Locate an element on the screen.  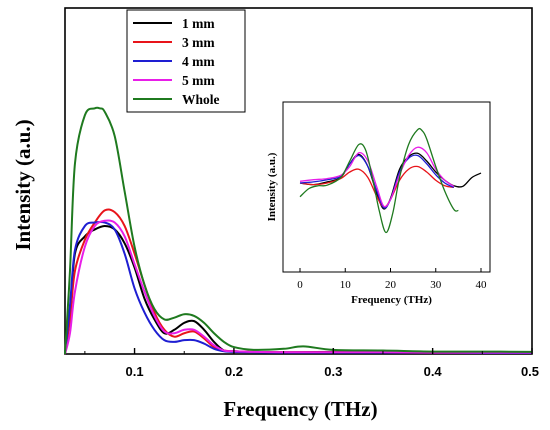
legend-label-1-mm: 1 mm is located at coordinates (198, 23).